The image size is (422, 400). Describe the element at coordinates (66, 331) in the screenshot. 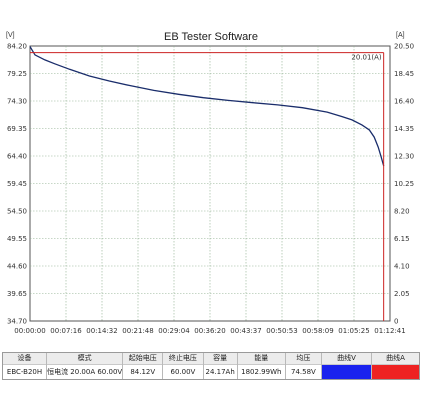

I see `x-tick-label: 00:07:16` at that location.